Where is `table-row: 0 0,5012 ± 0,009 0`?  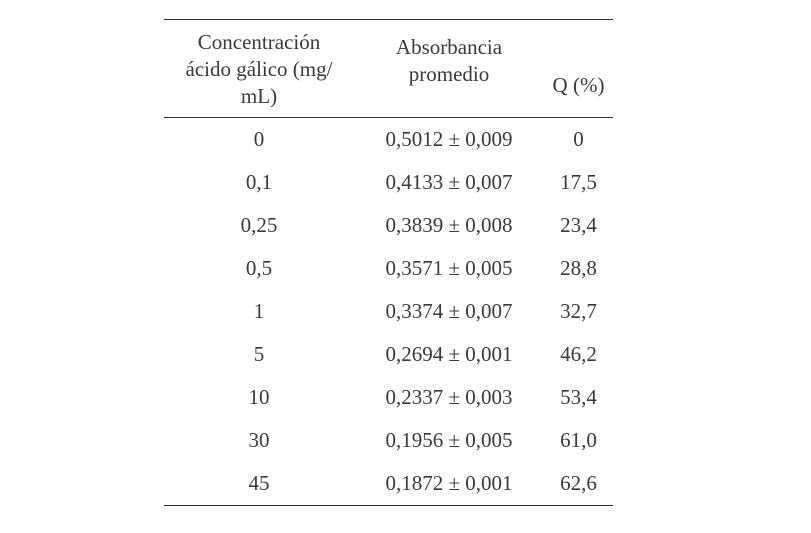 table-row: 0 0,5012 ± 0,009 0 is located at coordinates (388, 139).